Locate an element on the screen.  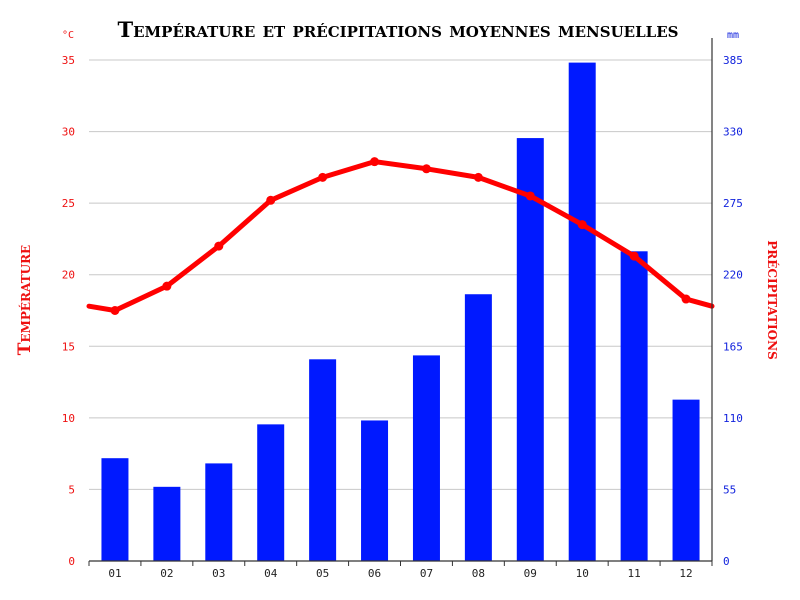
left-tick-label: 15 is located at coordinates (68, 346).